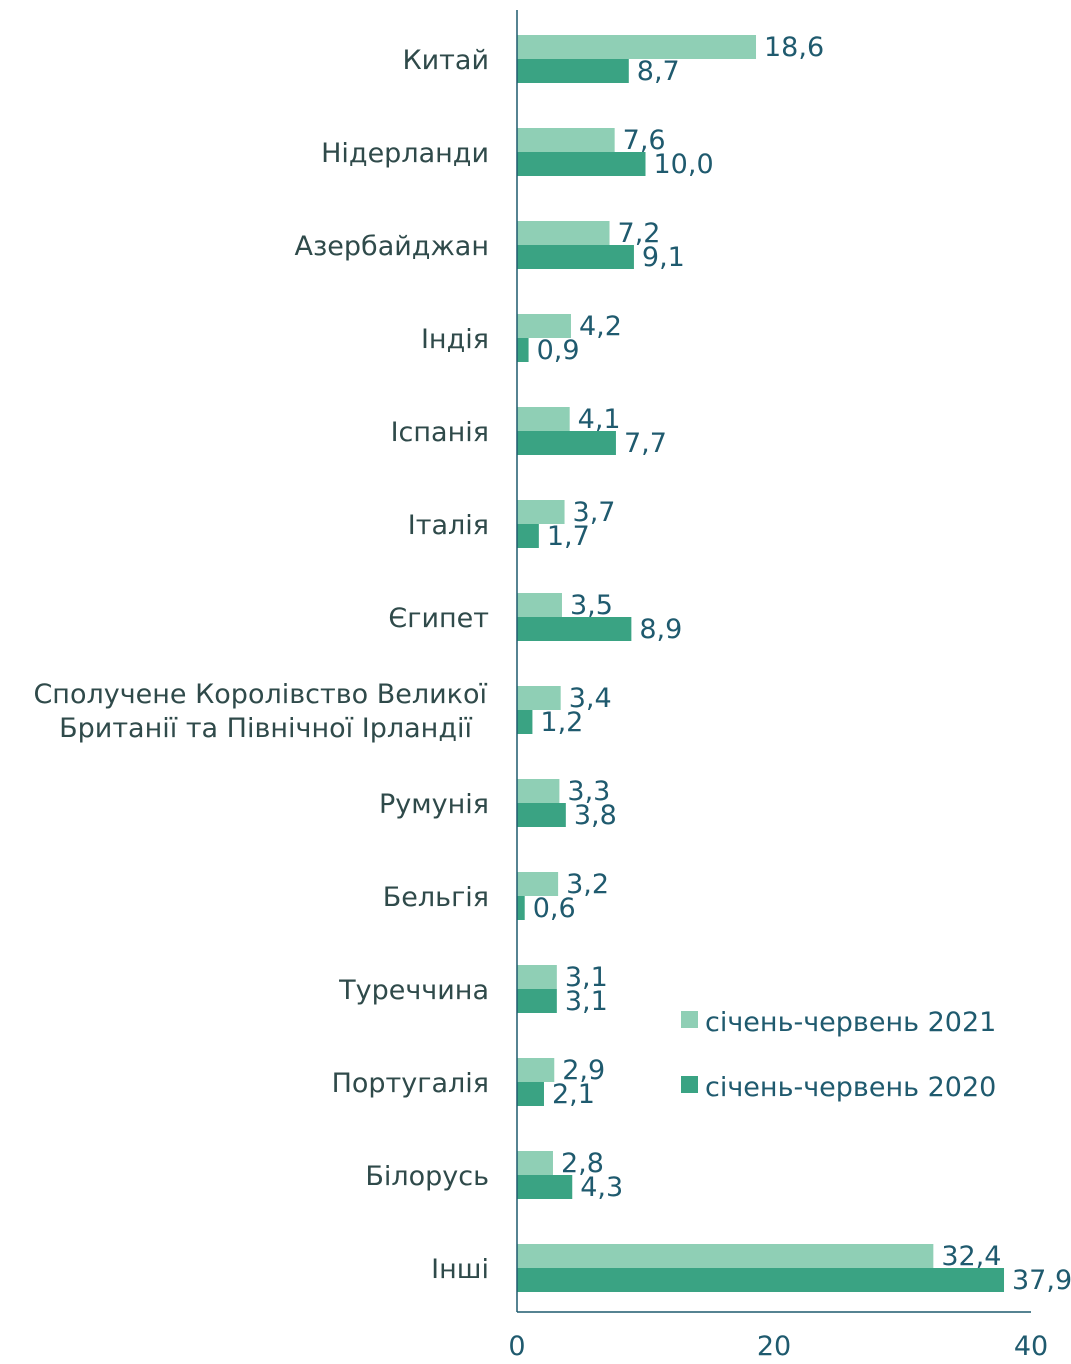 The height and width of the screenshot is (1364, 1071). Describe the element at coordinates (591, 605) in the screenshot. I see `data-label-2021: 3,5` at that location.